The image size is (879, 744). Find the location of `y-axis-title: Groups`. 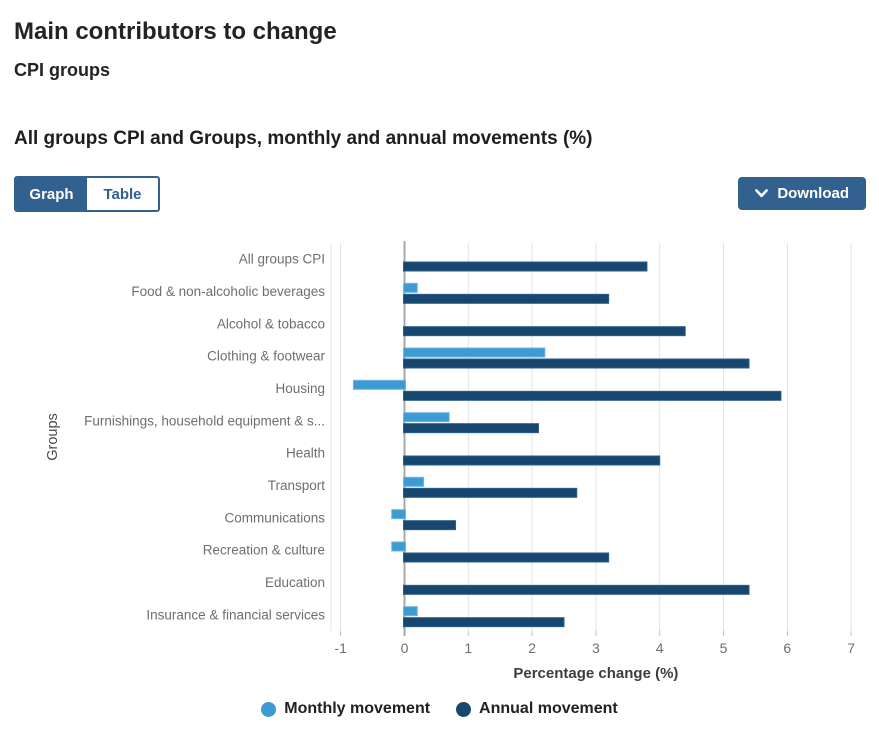

y-axis-title: Groups is located at coordinates (53, 437).